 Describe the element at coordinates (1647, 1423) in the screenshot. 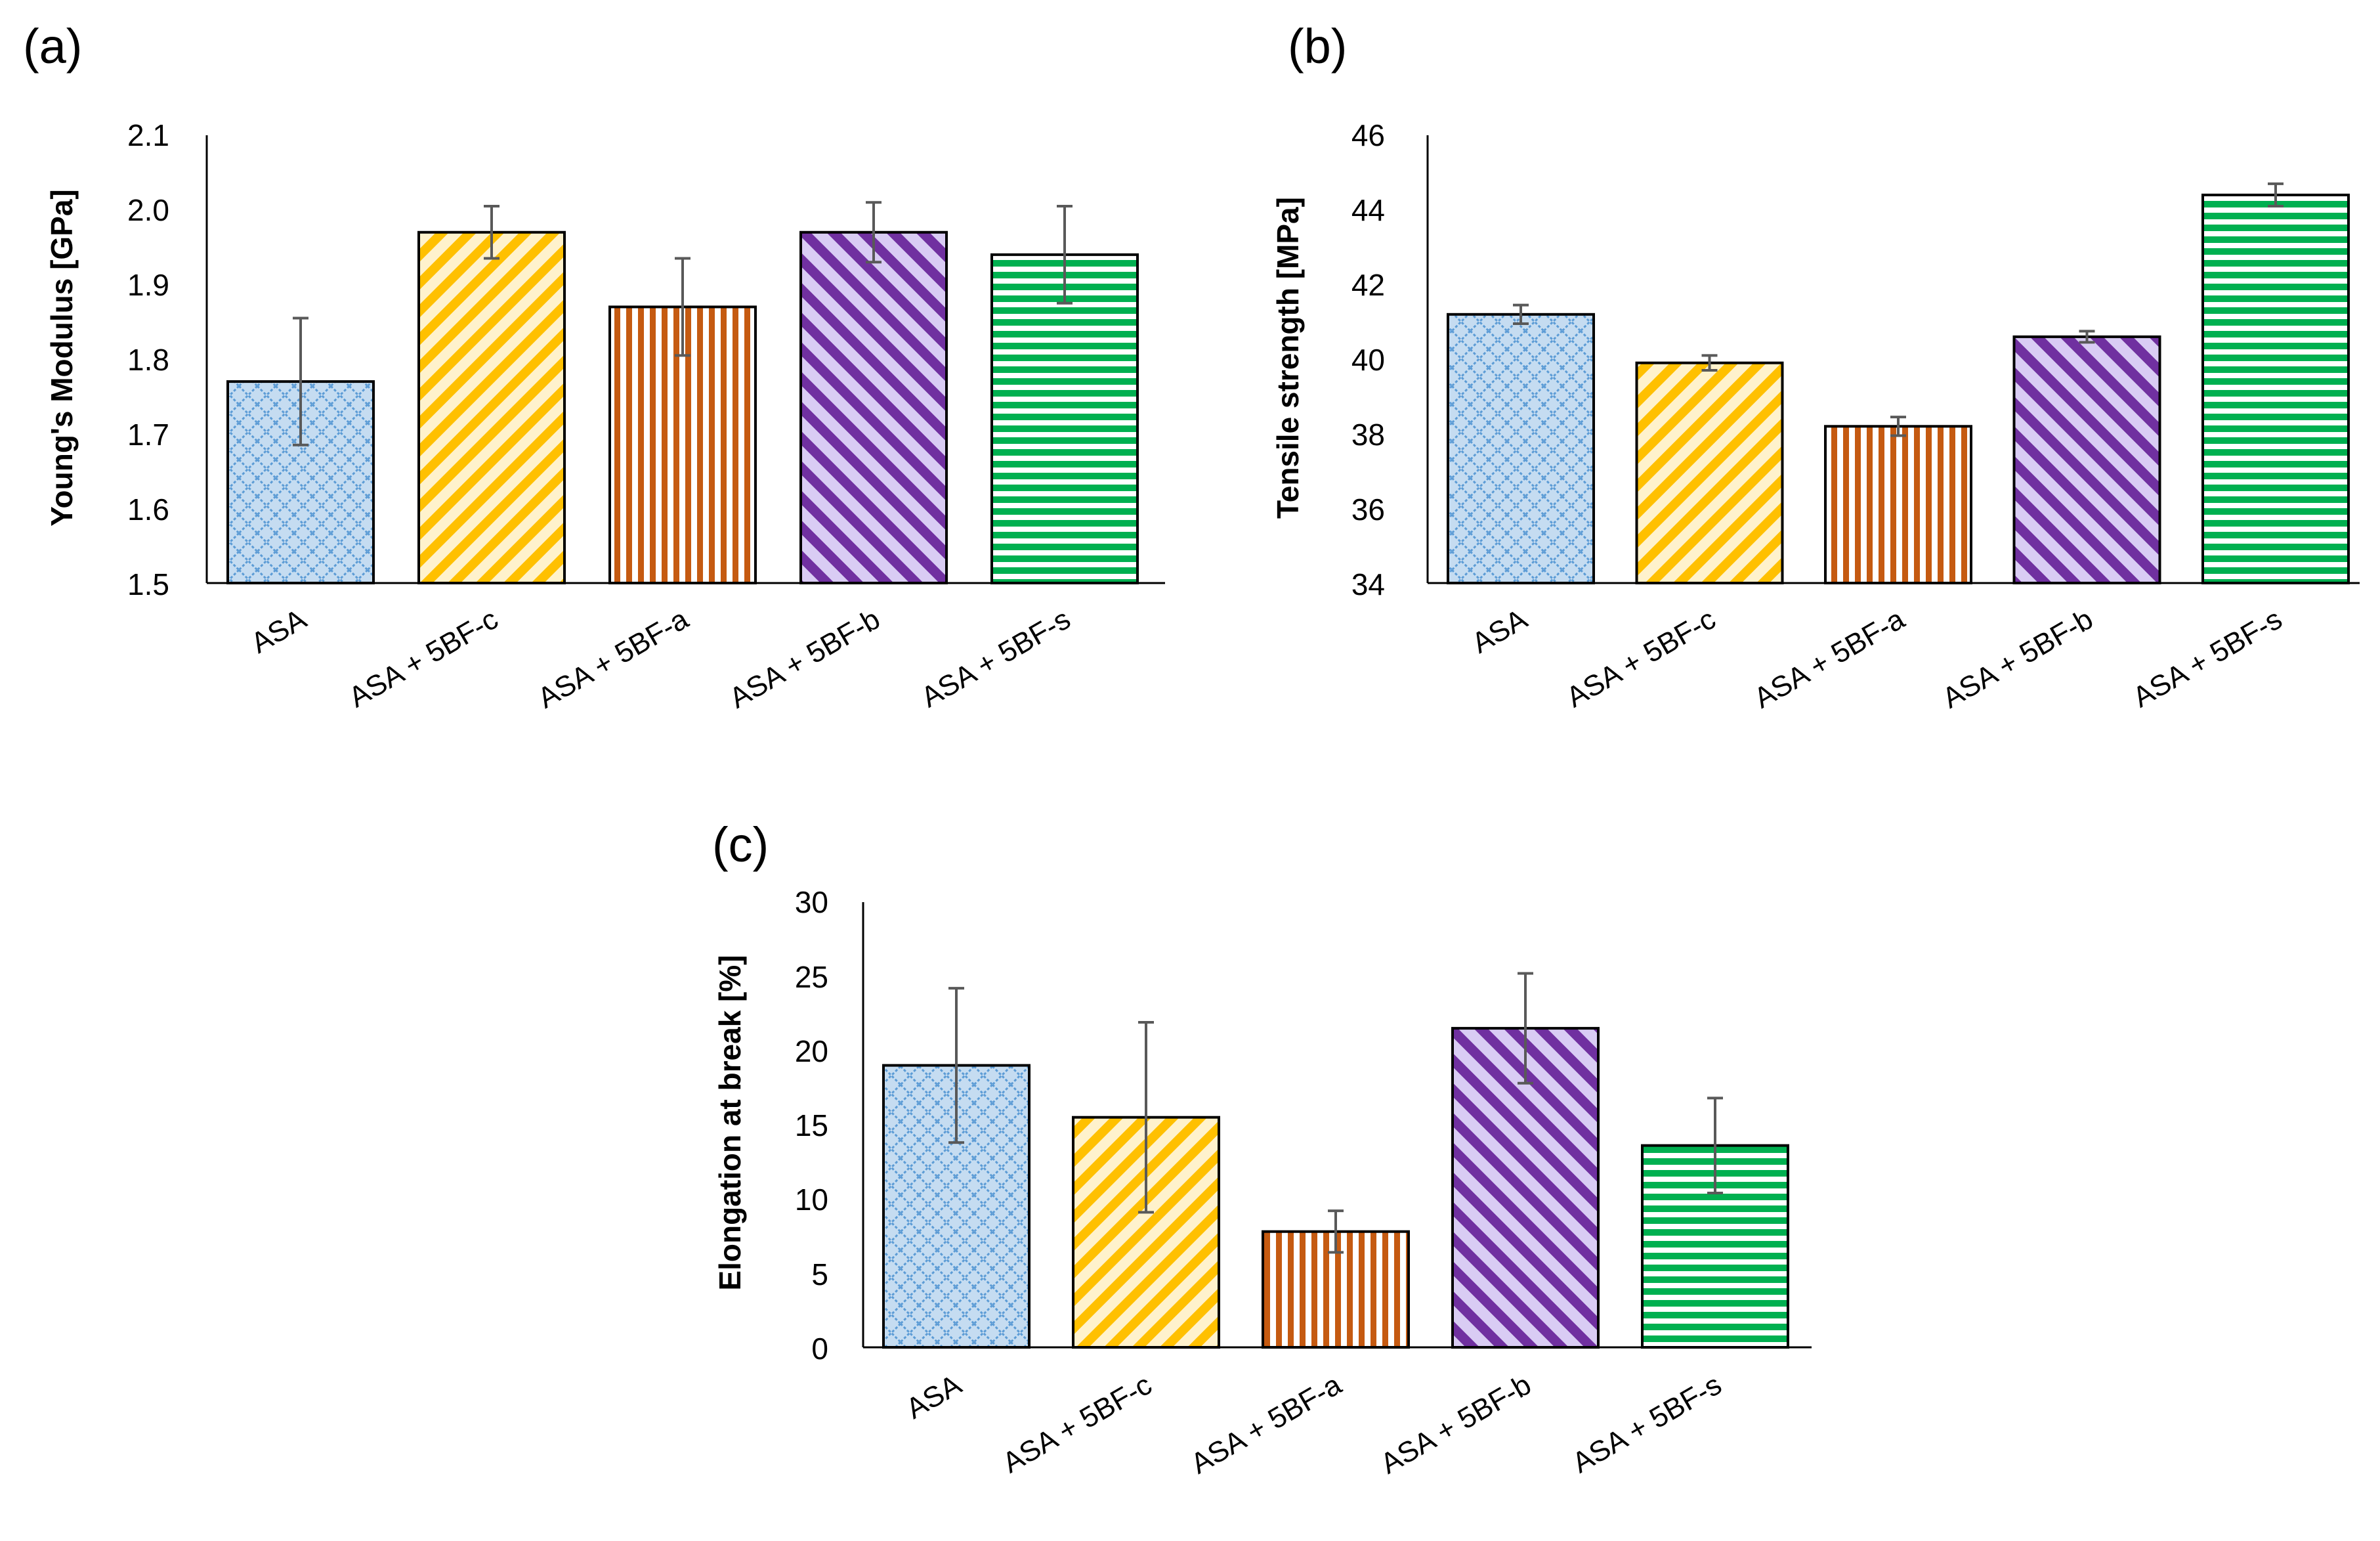

I see `panel-c-xtick: ASA + 5BF-s` at that location.